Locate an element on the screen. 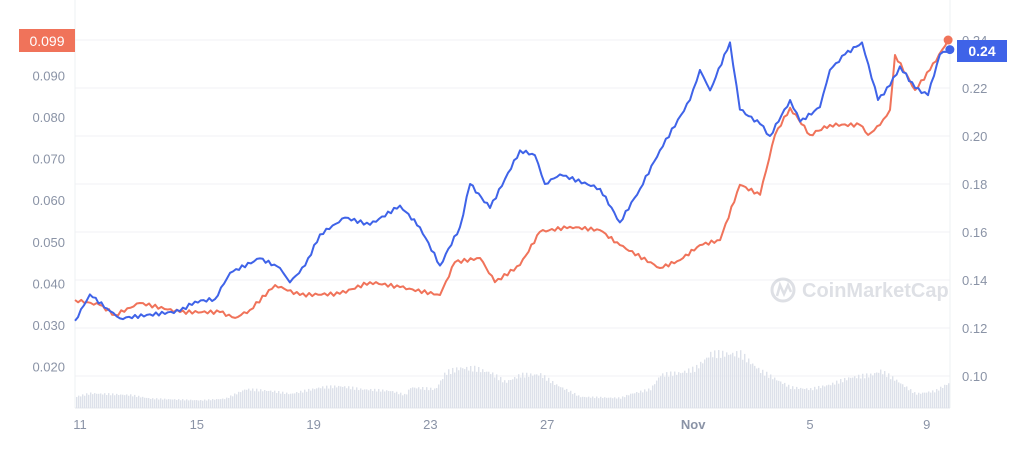  x-axis-tick: 23 is located at coordinates (430, 424).